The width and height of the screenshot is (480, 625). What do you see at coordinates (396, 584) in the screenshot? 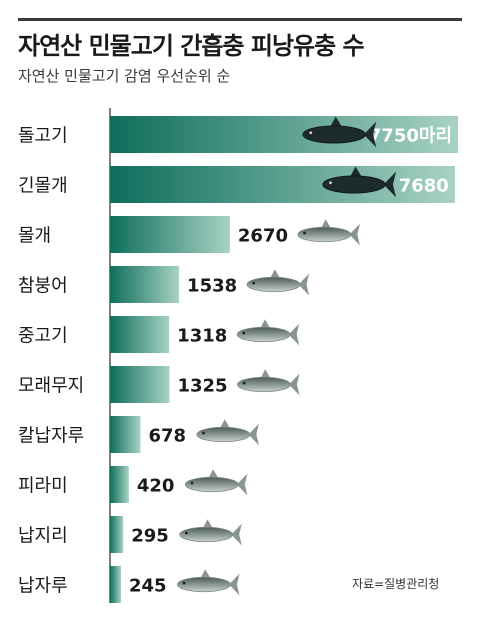
I see `source-note: 자료=질병관리청` at bounding box center [396, 584].